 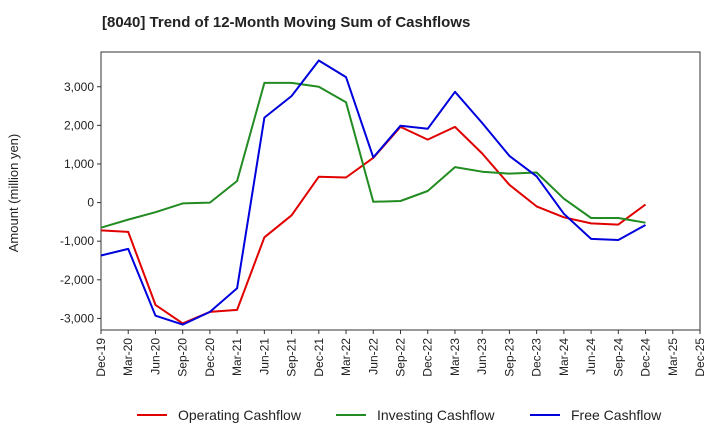 I want to click on x-tick-label: Jun-23, so click(x=482, y=356).